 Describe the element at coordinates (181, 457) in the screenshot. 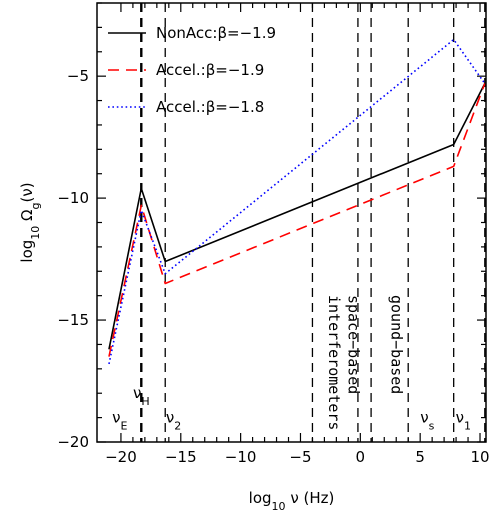

I see `x-tick-label: −15` at that location.